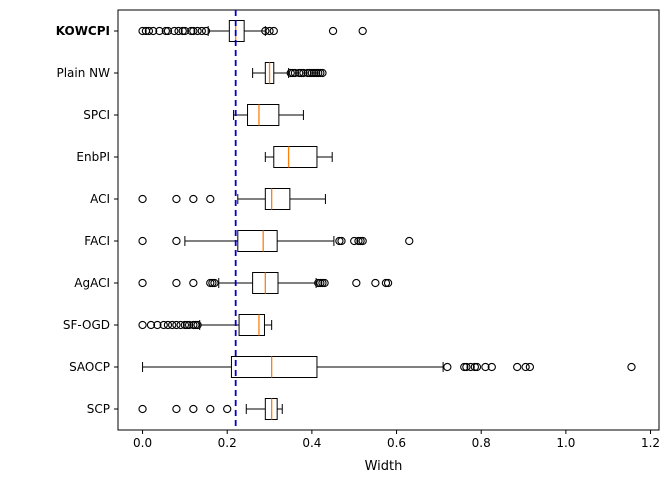 The image size is (669, 493). What do you see at coordinates (89, 367) in the screenshot?
I see `y-tick-label-saocp: SAOCP` at bounding box center [89, 367].